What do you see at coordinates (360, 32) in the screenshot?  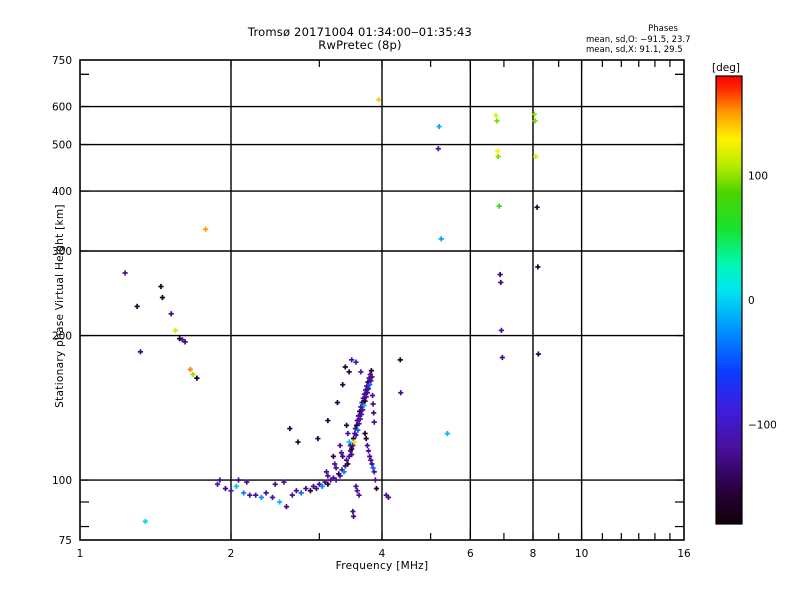 I see `title-line-1: Tromsø 20171004 01:34:00‒01:35:43` at bounding box center [360, 32].